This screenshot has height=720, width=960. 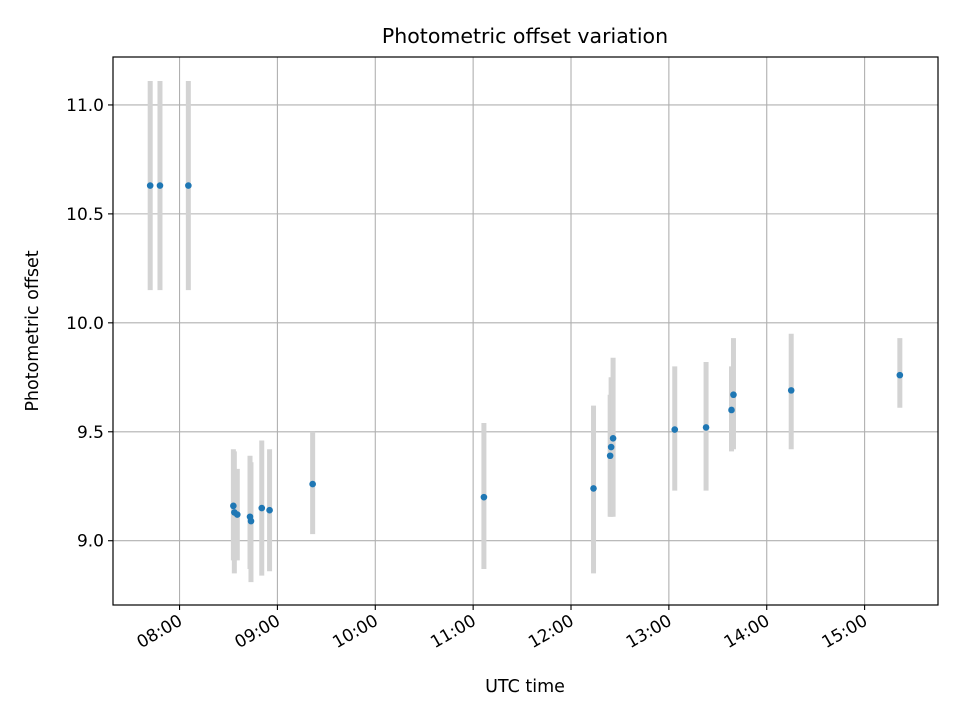 I want to click on x-axis-label: UTC time, so click(x=525, y=687).